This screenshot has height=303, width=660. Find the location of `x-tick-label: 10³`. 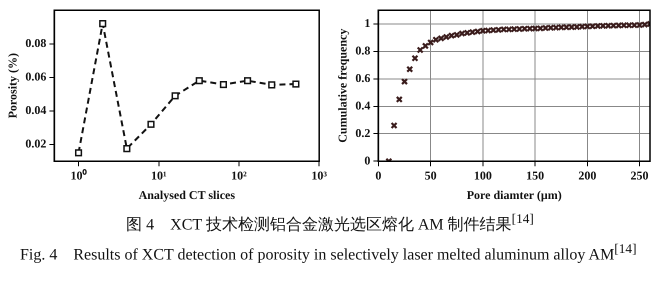

x-tick-label: 10³ is located at coordinates (319, 175).